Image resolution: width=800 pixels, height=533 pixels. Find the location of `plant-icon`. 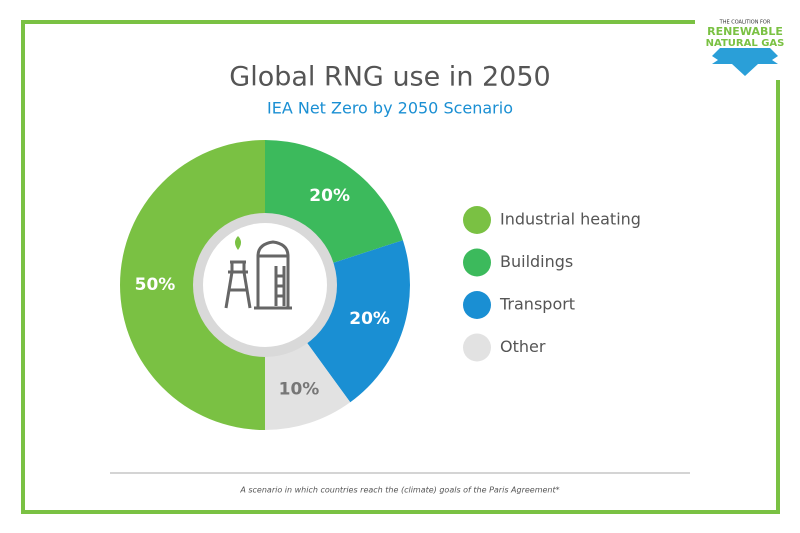

plant-icon is located at coordinates (258, 273).